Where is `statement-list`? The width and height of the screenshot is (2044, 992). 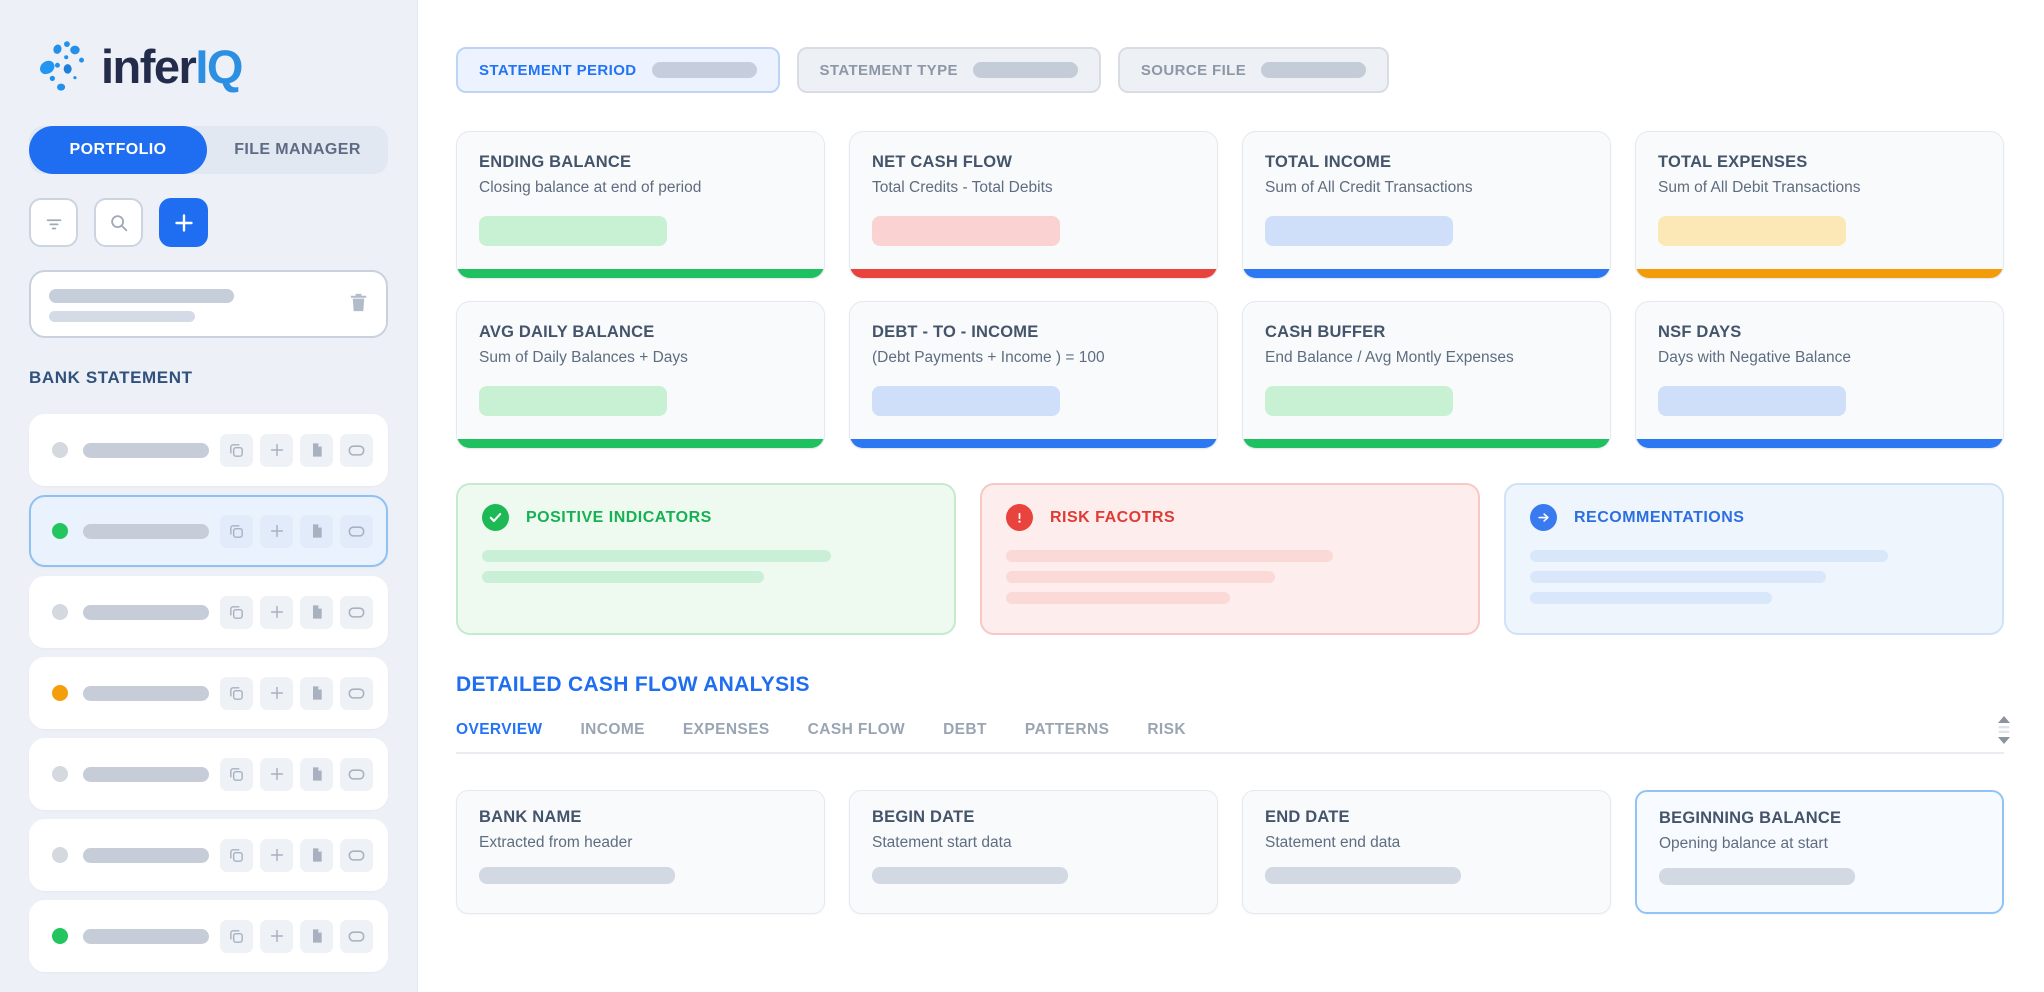 statement-list is located at coordinates (208, 693).